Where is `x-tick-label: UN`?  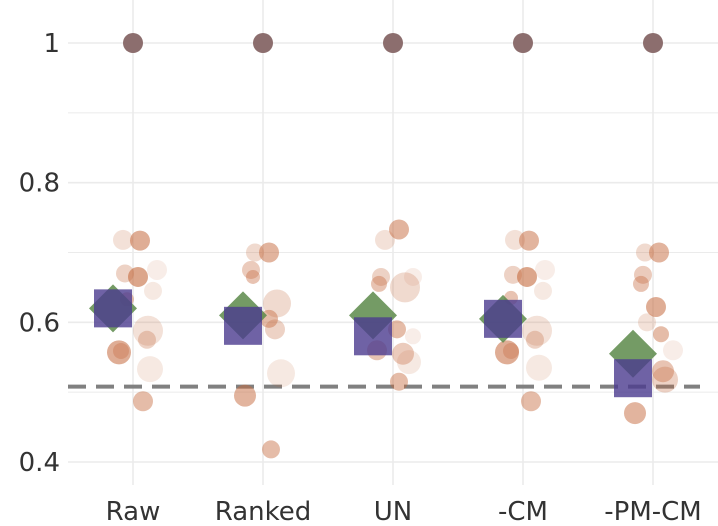 x-tick-label: UN is located at coordinates (393, 511).